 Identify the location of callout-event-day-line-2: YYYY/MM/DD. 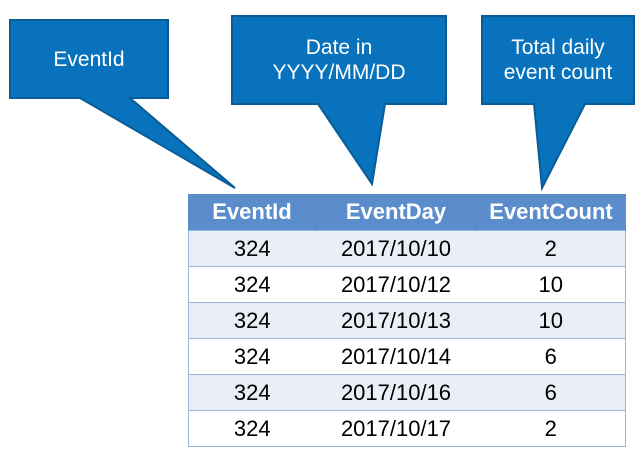
(339, 72).